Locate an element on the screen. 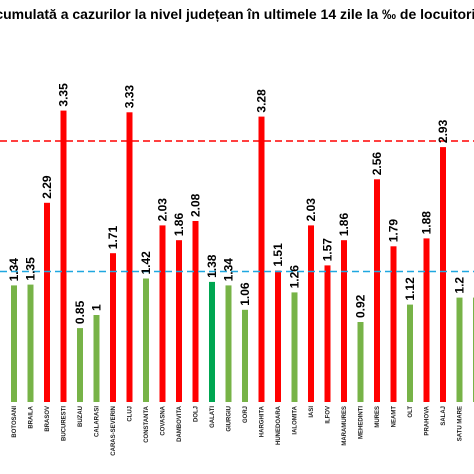 This screenshot has height=474, width=474. value-label: 1.57 is located at coordinates (328, 250).